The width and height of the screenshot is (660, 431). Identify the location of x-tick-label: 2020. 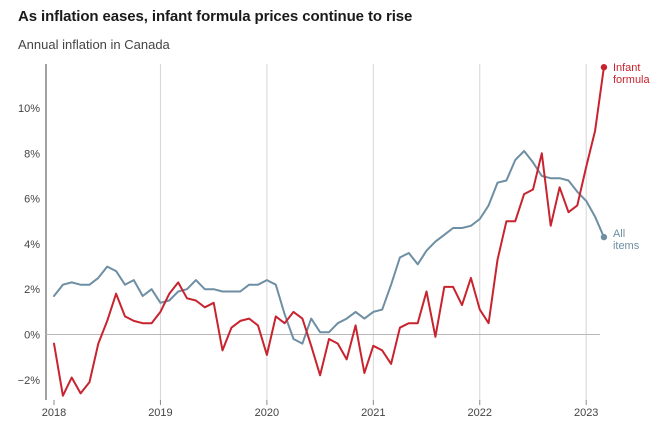
(267, 413).